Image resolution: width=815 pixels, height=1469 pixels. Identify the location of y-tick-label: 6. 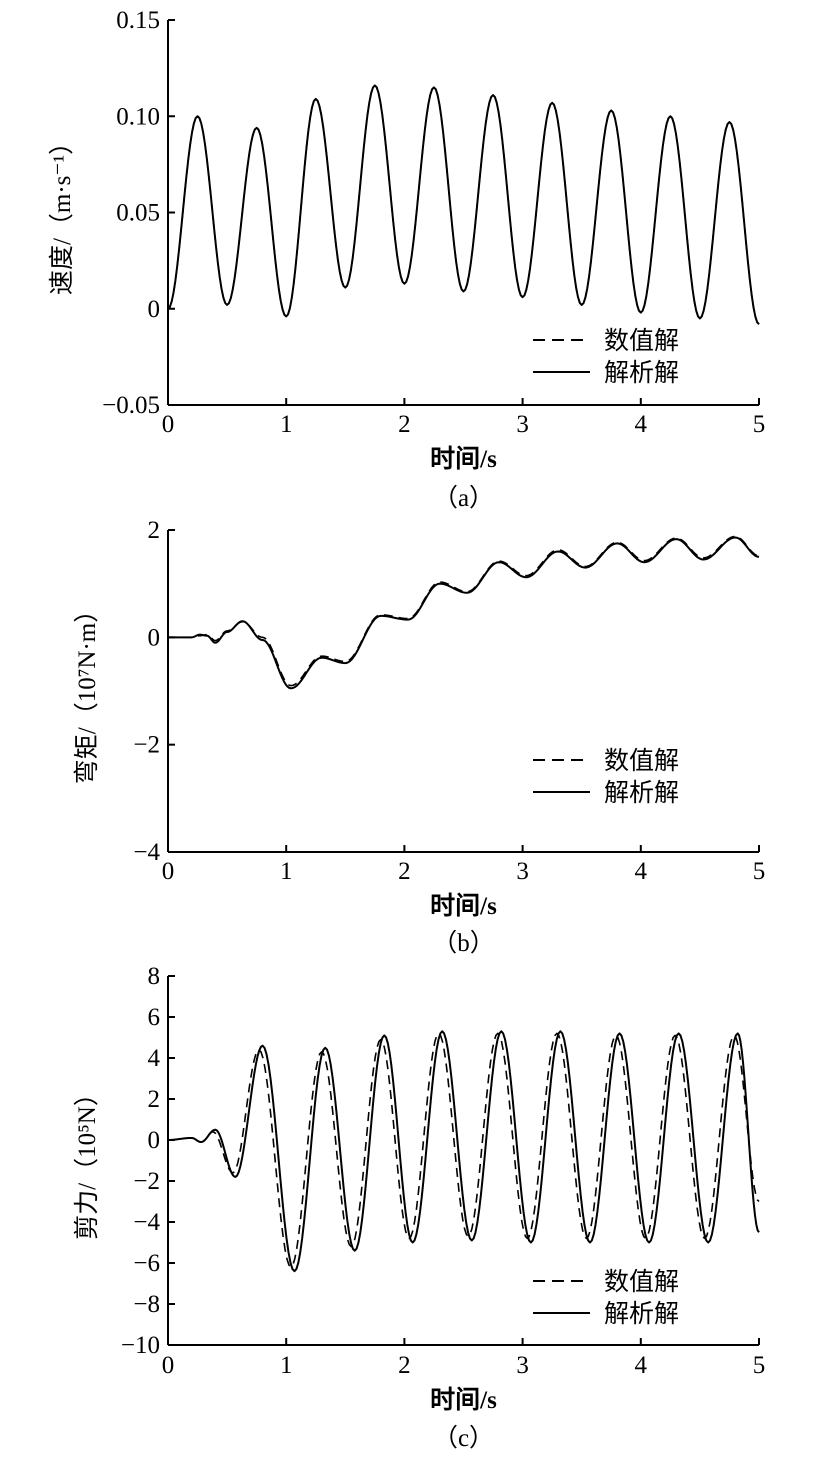
(154, 1017).